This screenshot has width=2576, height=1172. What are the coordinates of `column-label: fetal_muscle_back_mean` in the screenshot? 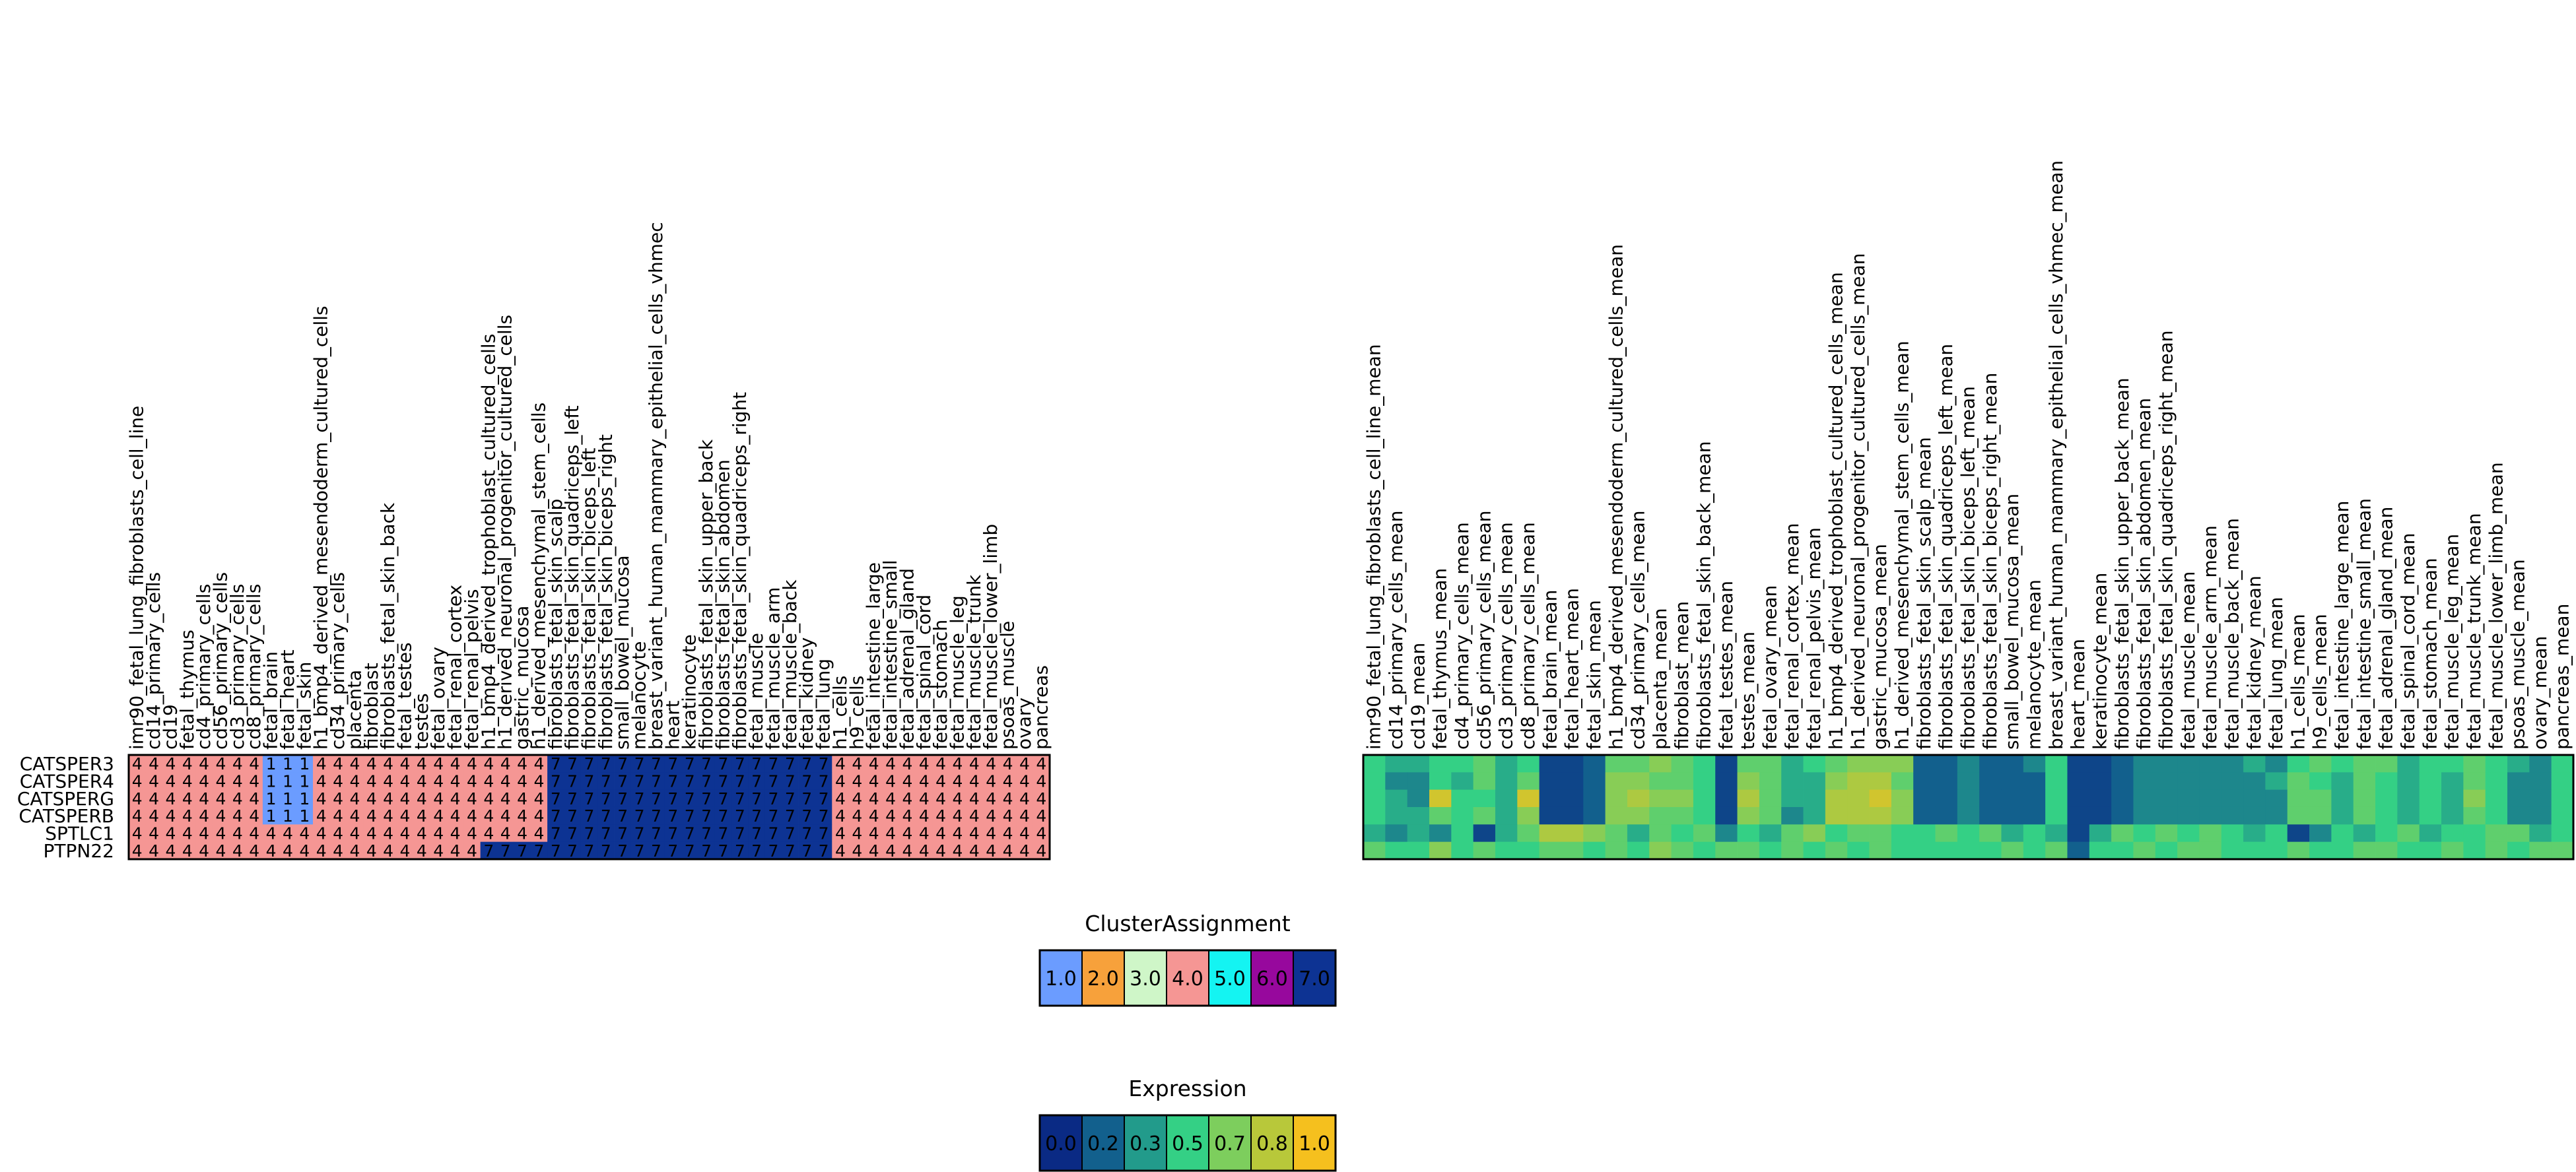 It's located at (2232, 634).